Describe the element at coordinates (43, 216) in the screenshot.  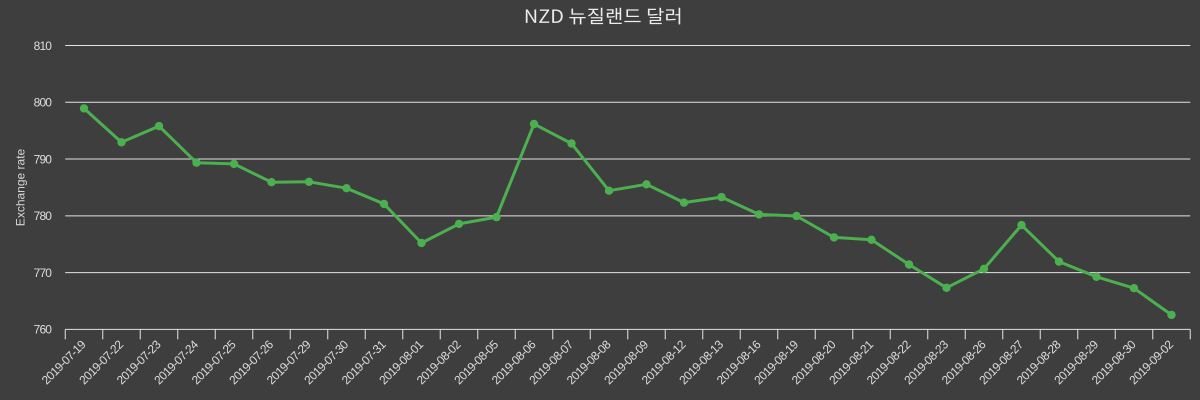
I see `svg-text: 780` at that location.